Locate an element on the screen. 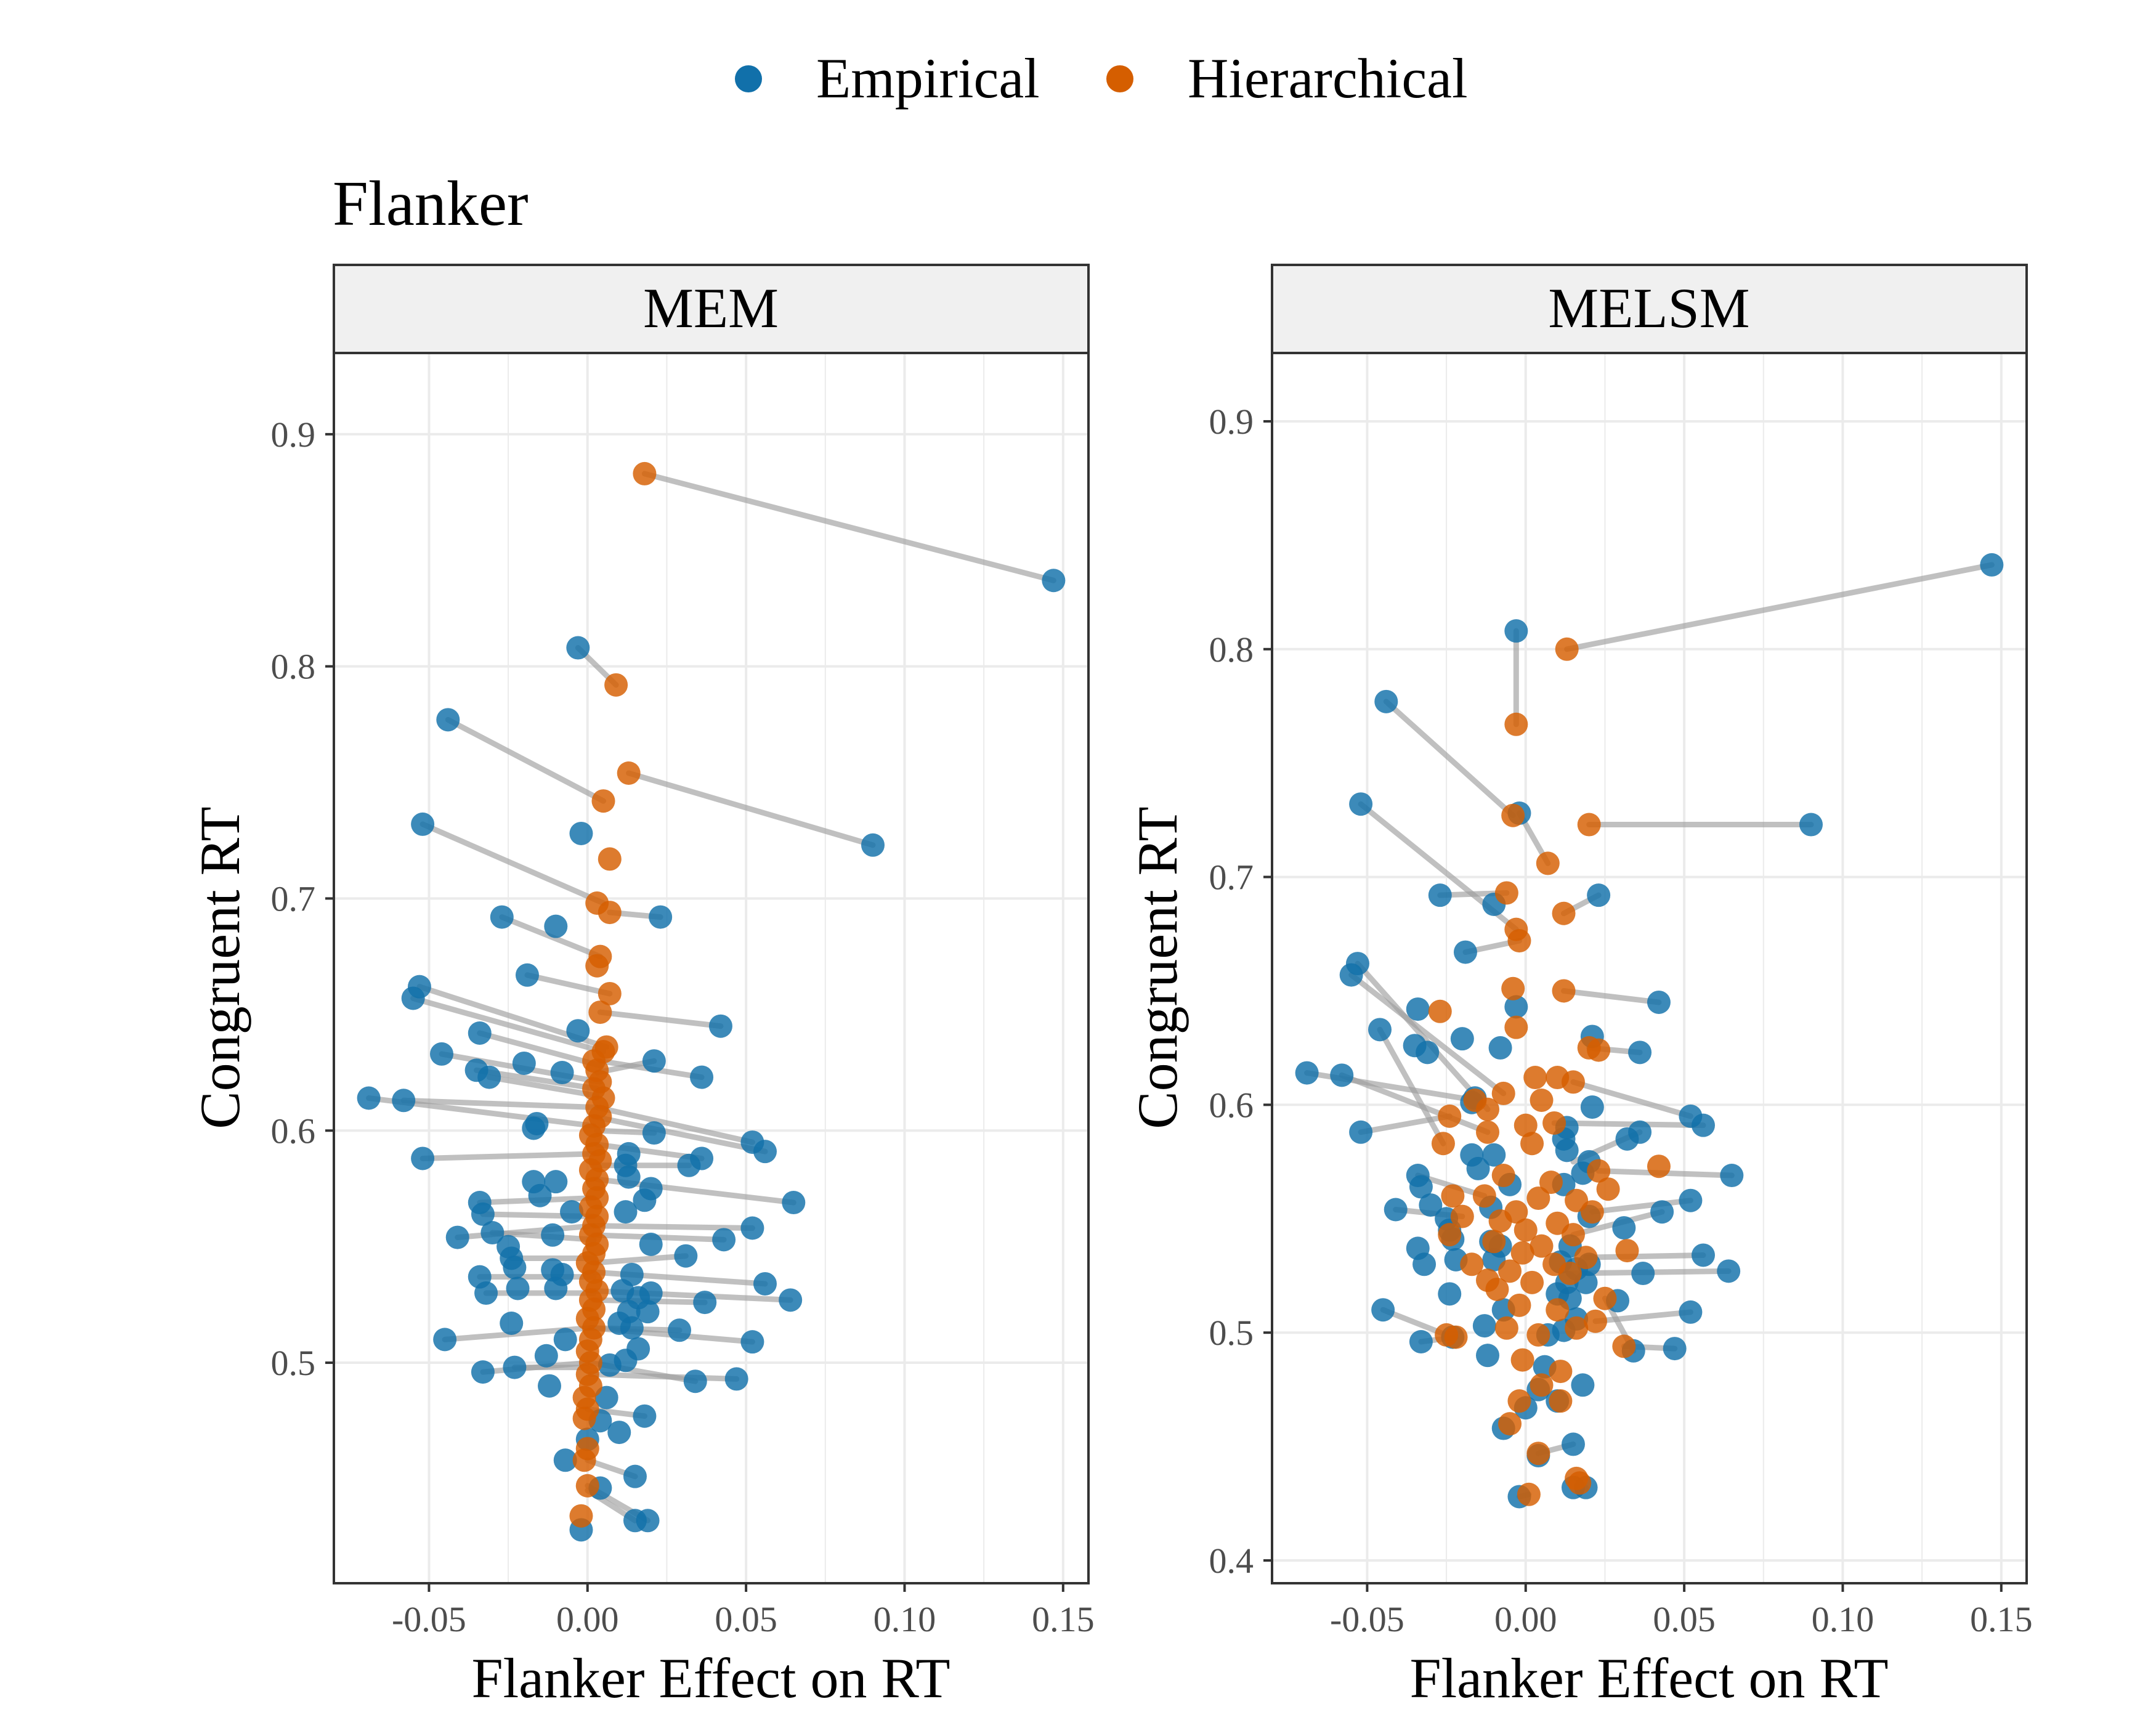 The width and height of the screenshot is (2156, 1728). x-axis-label-melsm: Flanker Effect on RT is located at coordinates (1648, 1679).